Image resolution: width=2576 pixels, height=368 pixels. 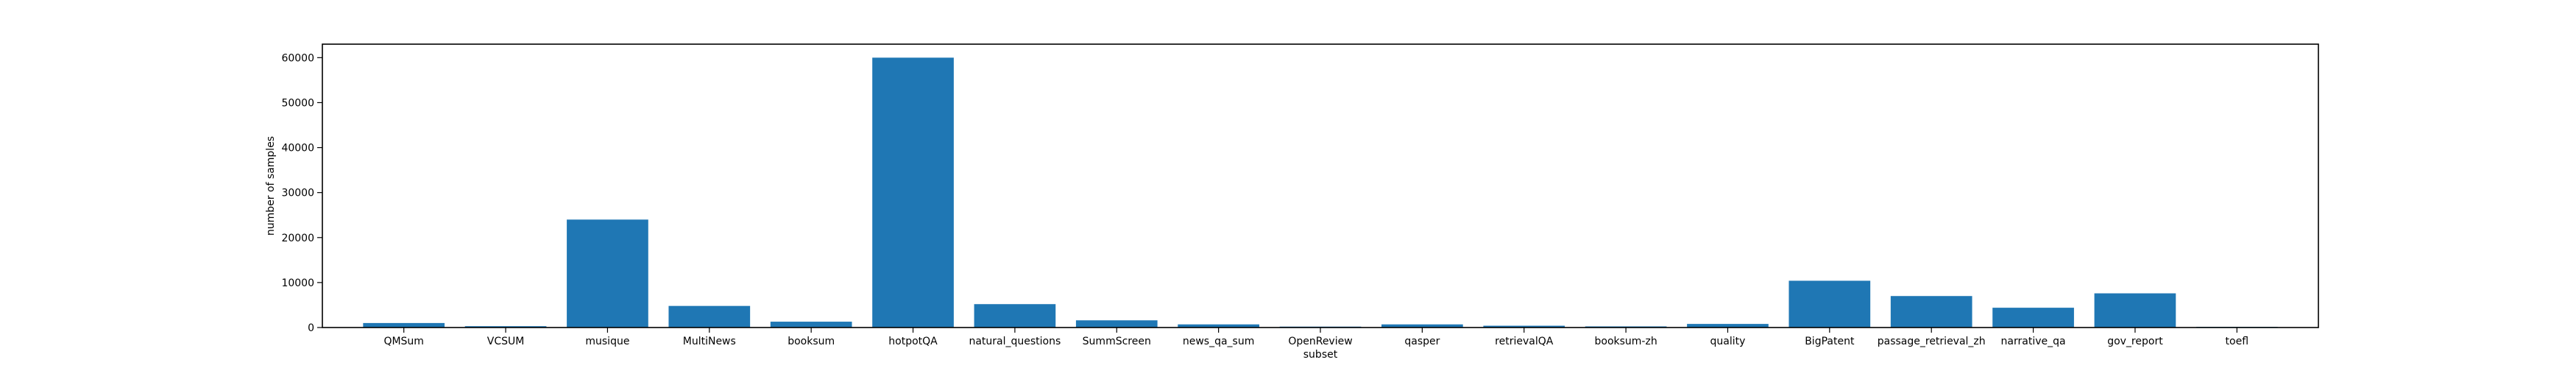 I want to click on bar-QMSum, so click(x=404, y=325).